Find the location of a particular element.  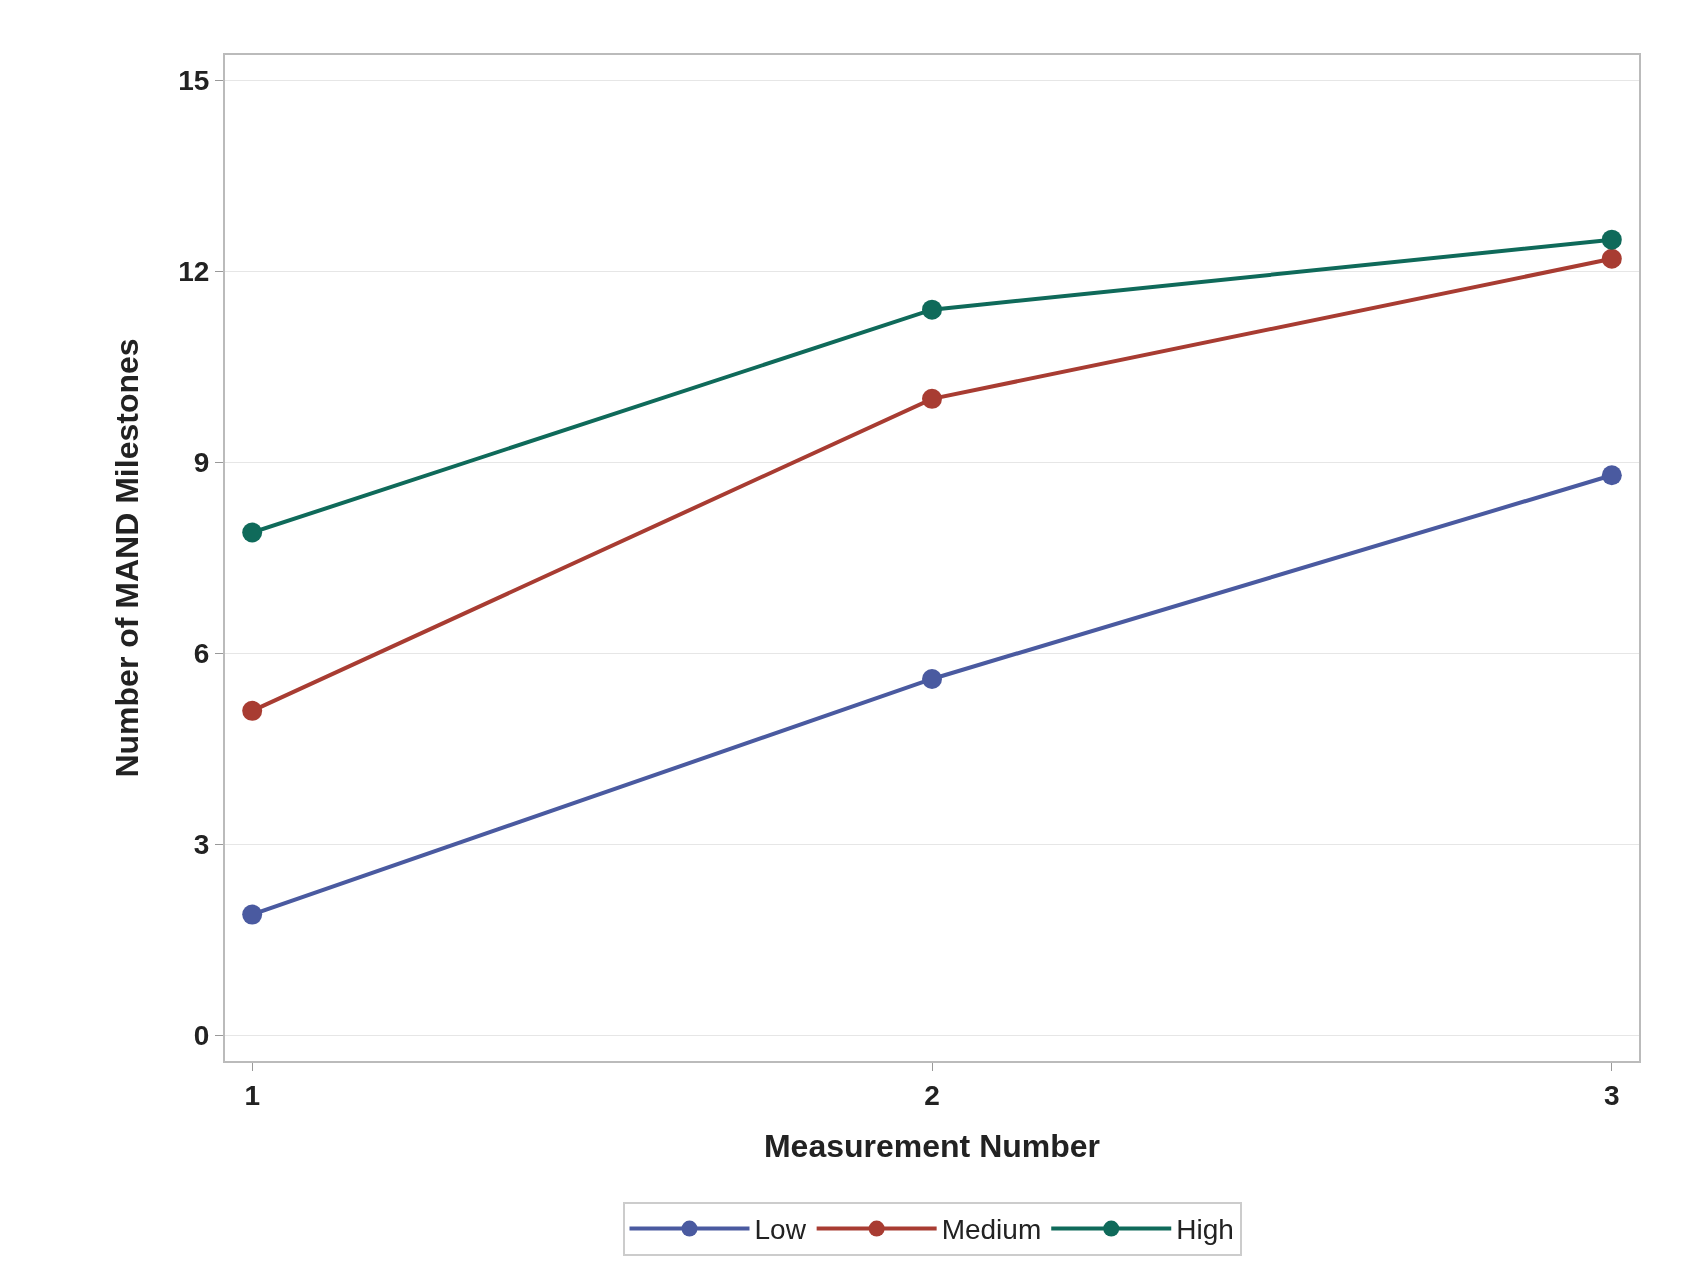

y-tick-label: 9 is located at coordinates (201, 463).